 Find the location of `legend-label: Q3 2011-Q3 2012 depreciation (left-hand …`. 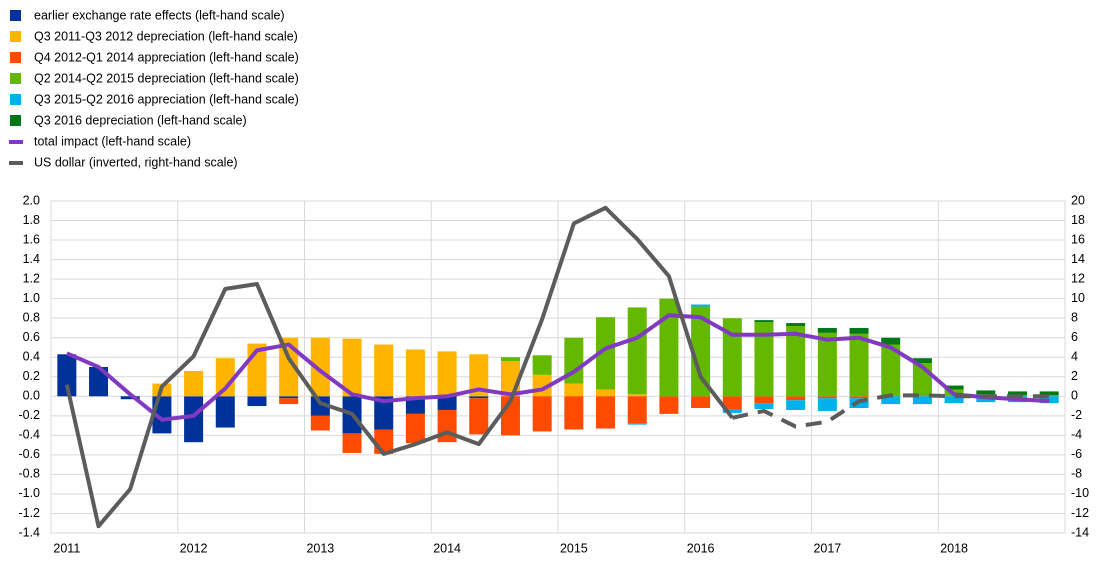

legend-label: Q3 2011-Q3 2012 depreciation (left-hand … is located at coordinates (166, 36).